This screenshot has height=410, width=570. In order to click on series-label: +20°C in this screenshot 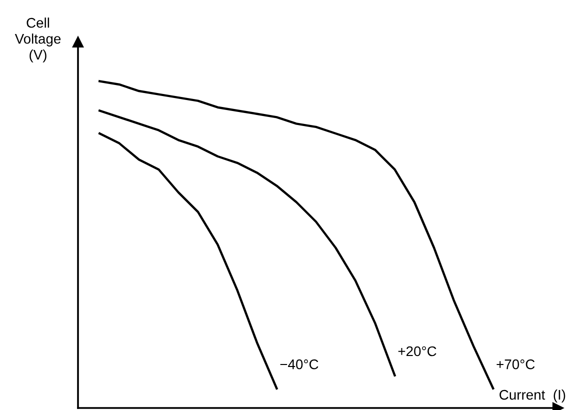, I will do `click(417, 351)`.